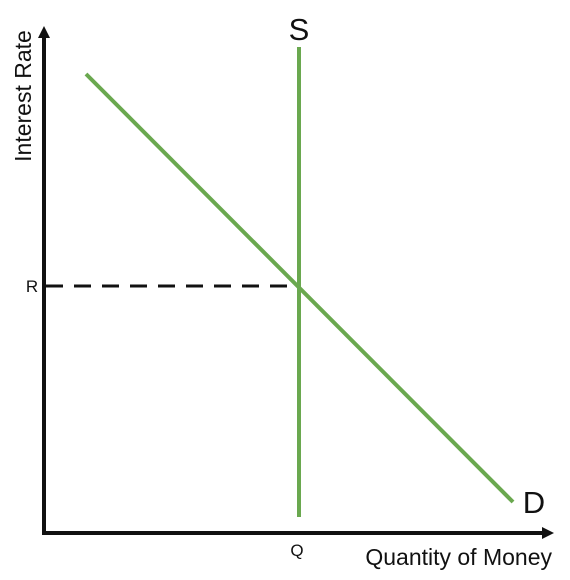 This screenshot has height=580, width=570. What do you see at coordinates (299, 29) in the screenshot?
I see `supply-label: S` at bounding box center [299, 29].